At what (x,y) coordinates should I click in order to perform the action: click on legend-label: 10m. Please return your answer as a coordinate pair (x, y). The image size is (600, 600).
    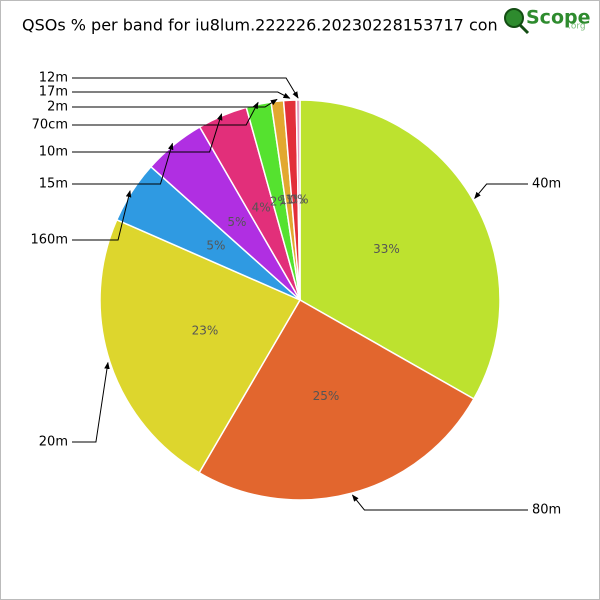
    Looking at the image, I should click on (53, 152).